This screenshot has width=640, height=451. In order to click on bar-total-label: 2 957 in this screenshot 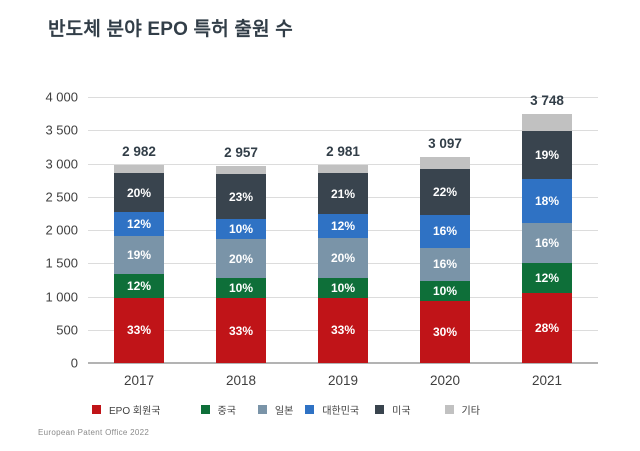, I will do `click(241, 153)`.